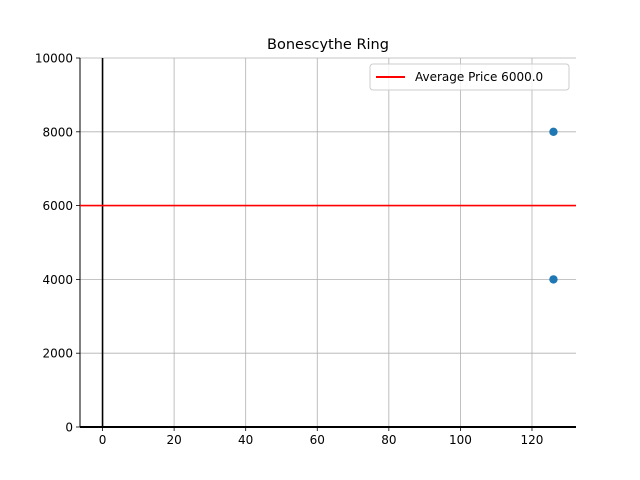 This screenshot has width=640, height=480. Describe the element at coordinates (328, 45) in the screenshot. I see `chart-title: Bonescythe Ring` at that location.